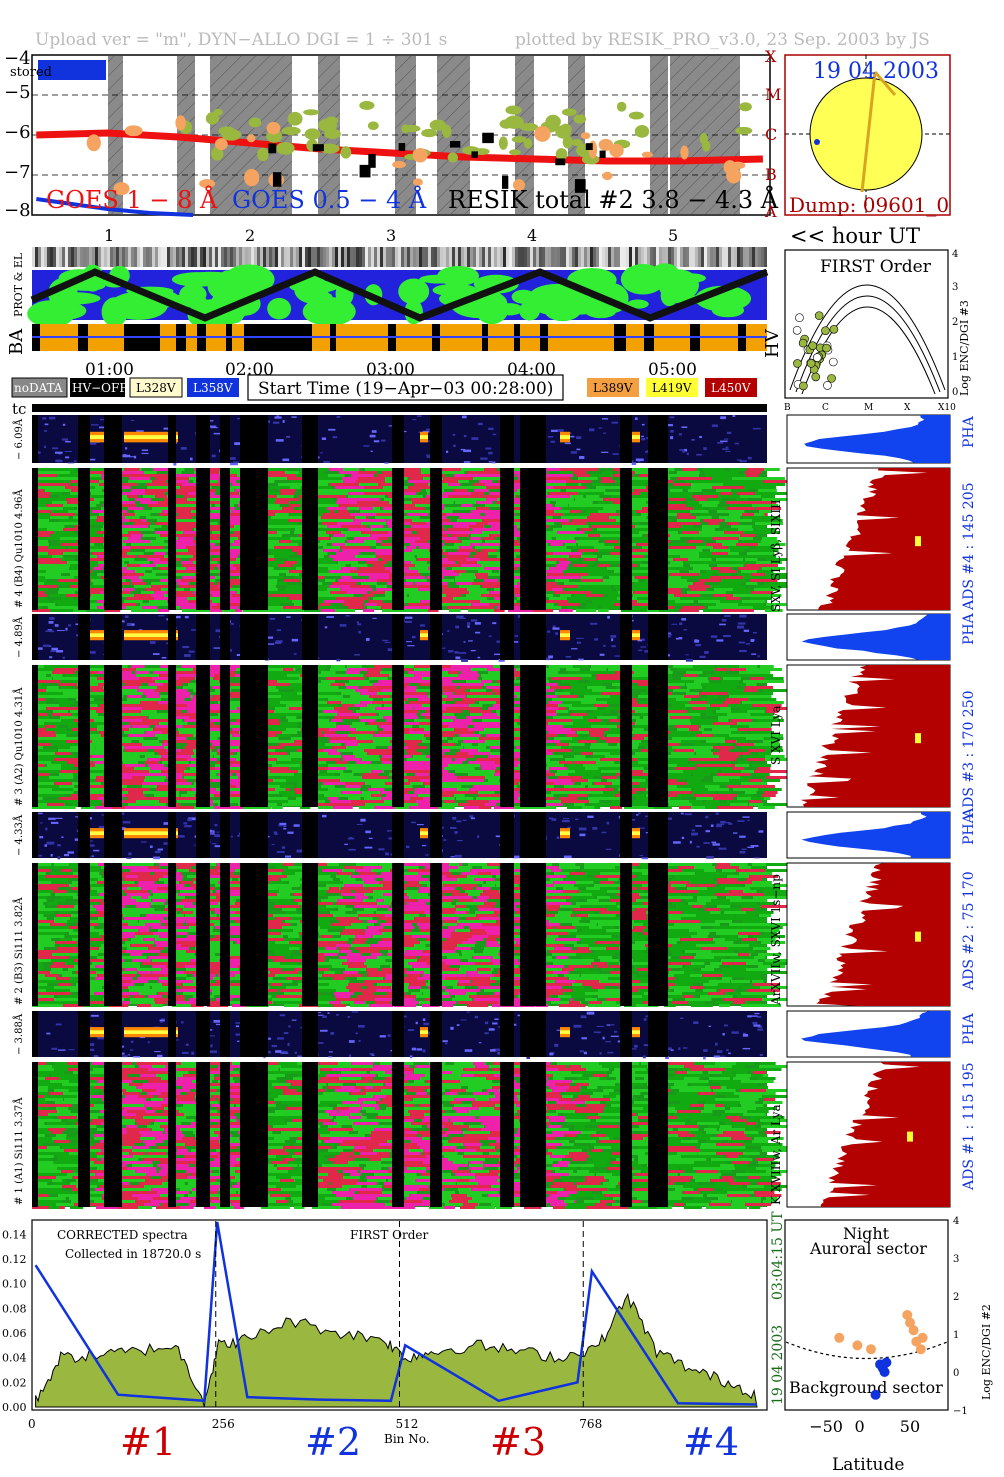  I want to click on lat-ytick-1: 3, so click(956, 1259).